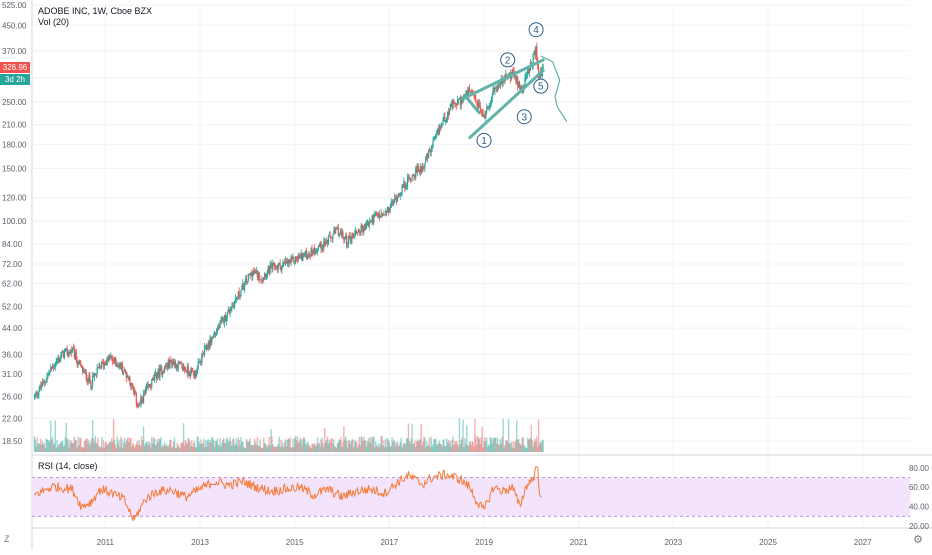 This screenshot has width=932, height=555. What do you see at coordinates (514, 85) in the screenshot?
I see `drawn-patterns: 1 2 3 4 5` at bounding box center [514, 85].